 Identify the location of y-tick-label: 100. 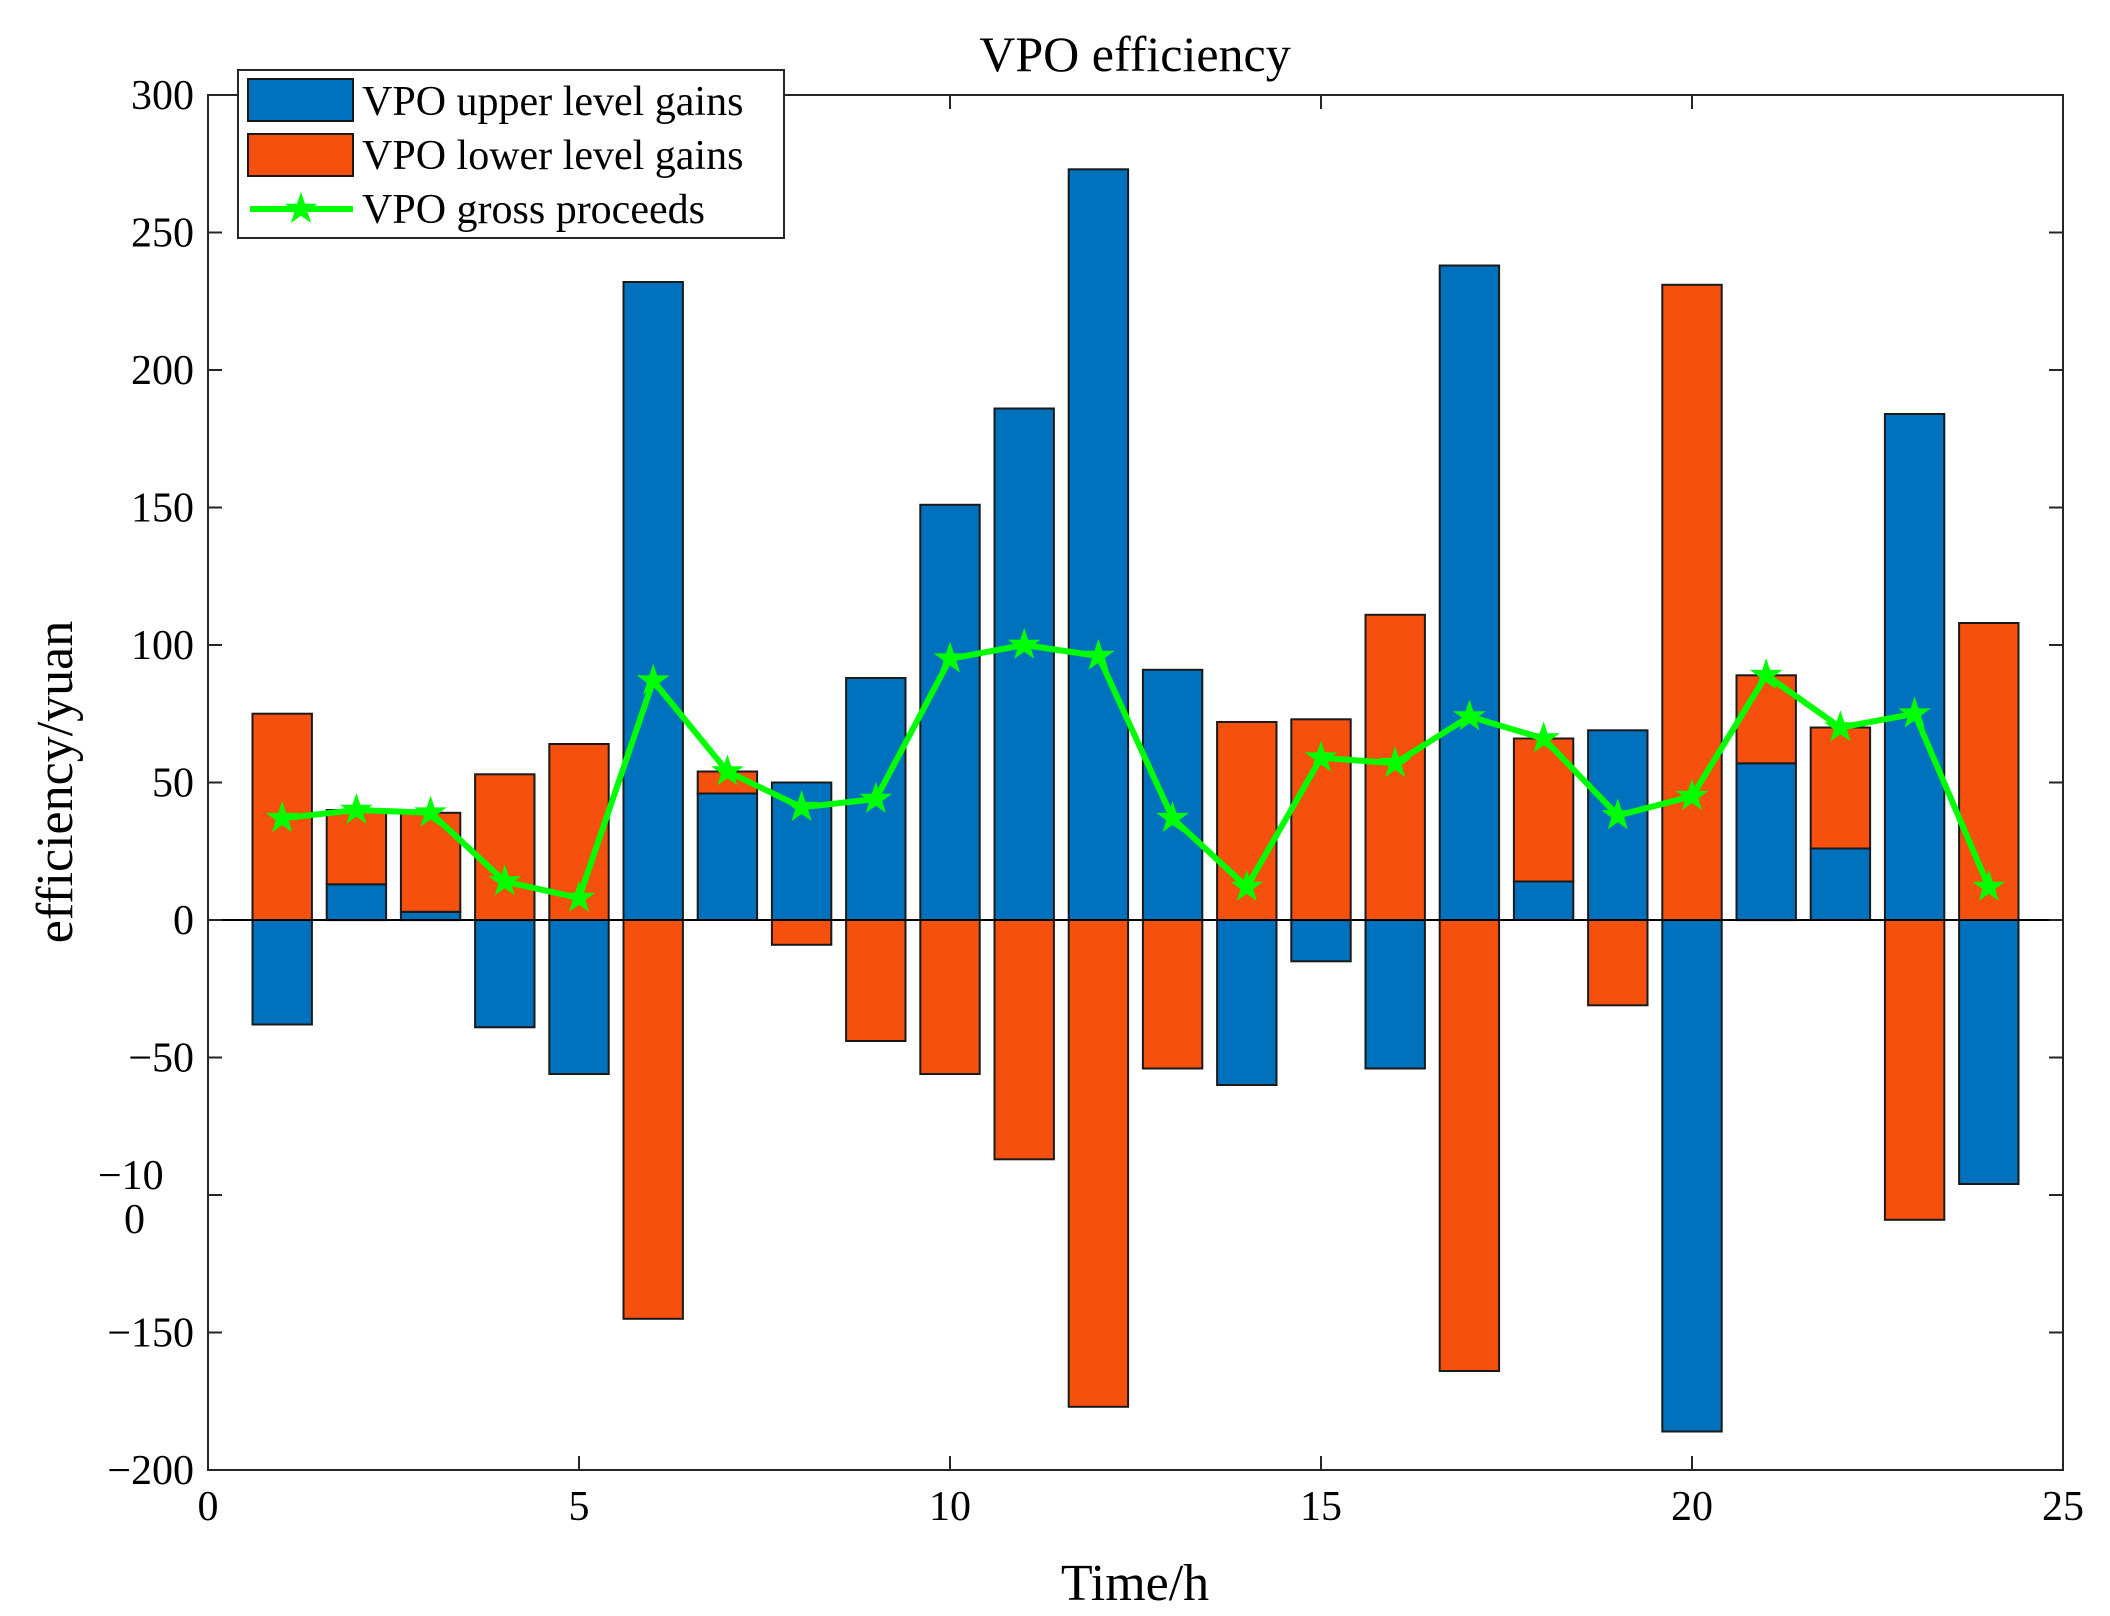
(162, 646).